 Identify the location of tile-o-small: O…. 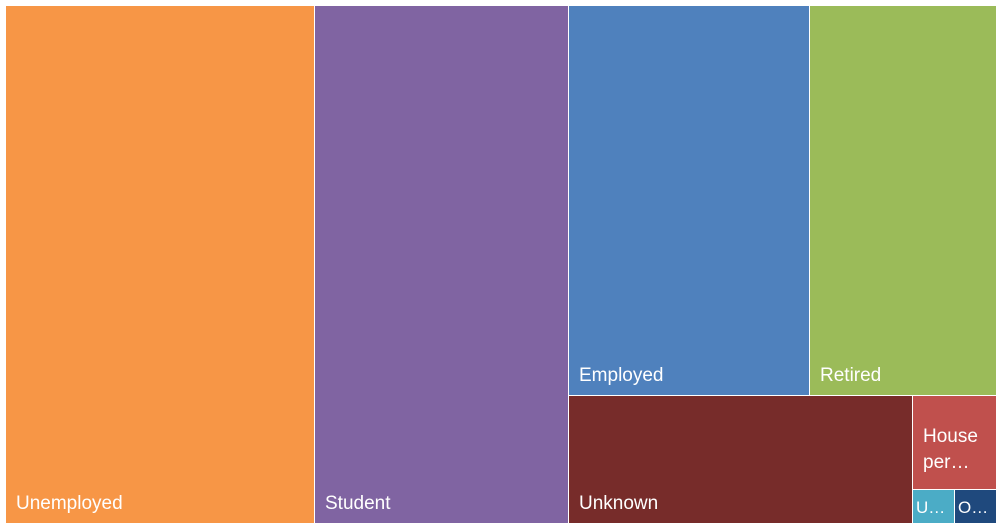
(975, 506).